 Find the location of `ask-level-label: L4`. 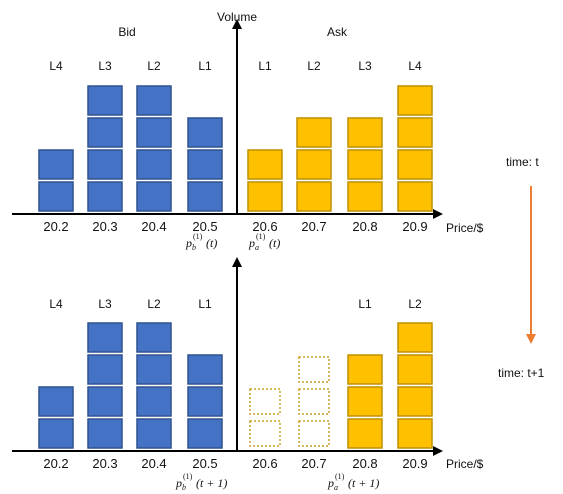

ask-level-label: L4 is located at coordinates (415, 66).